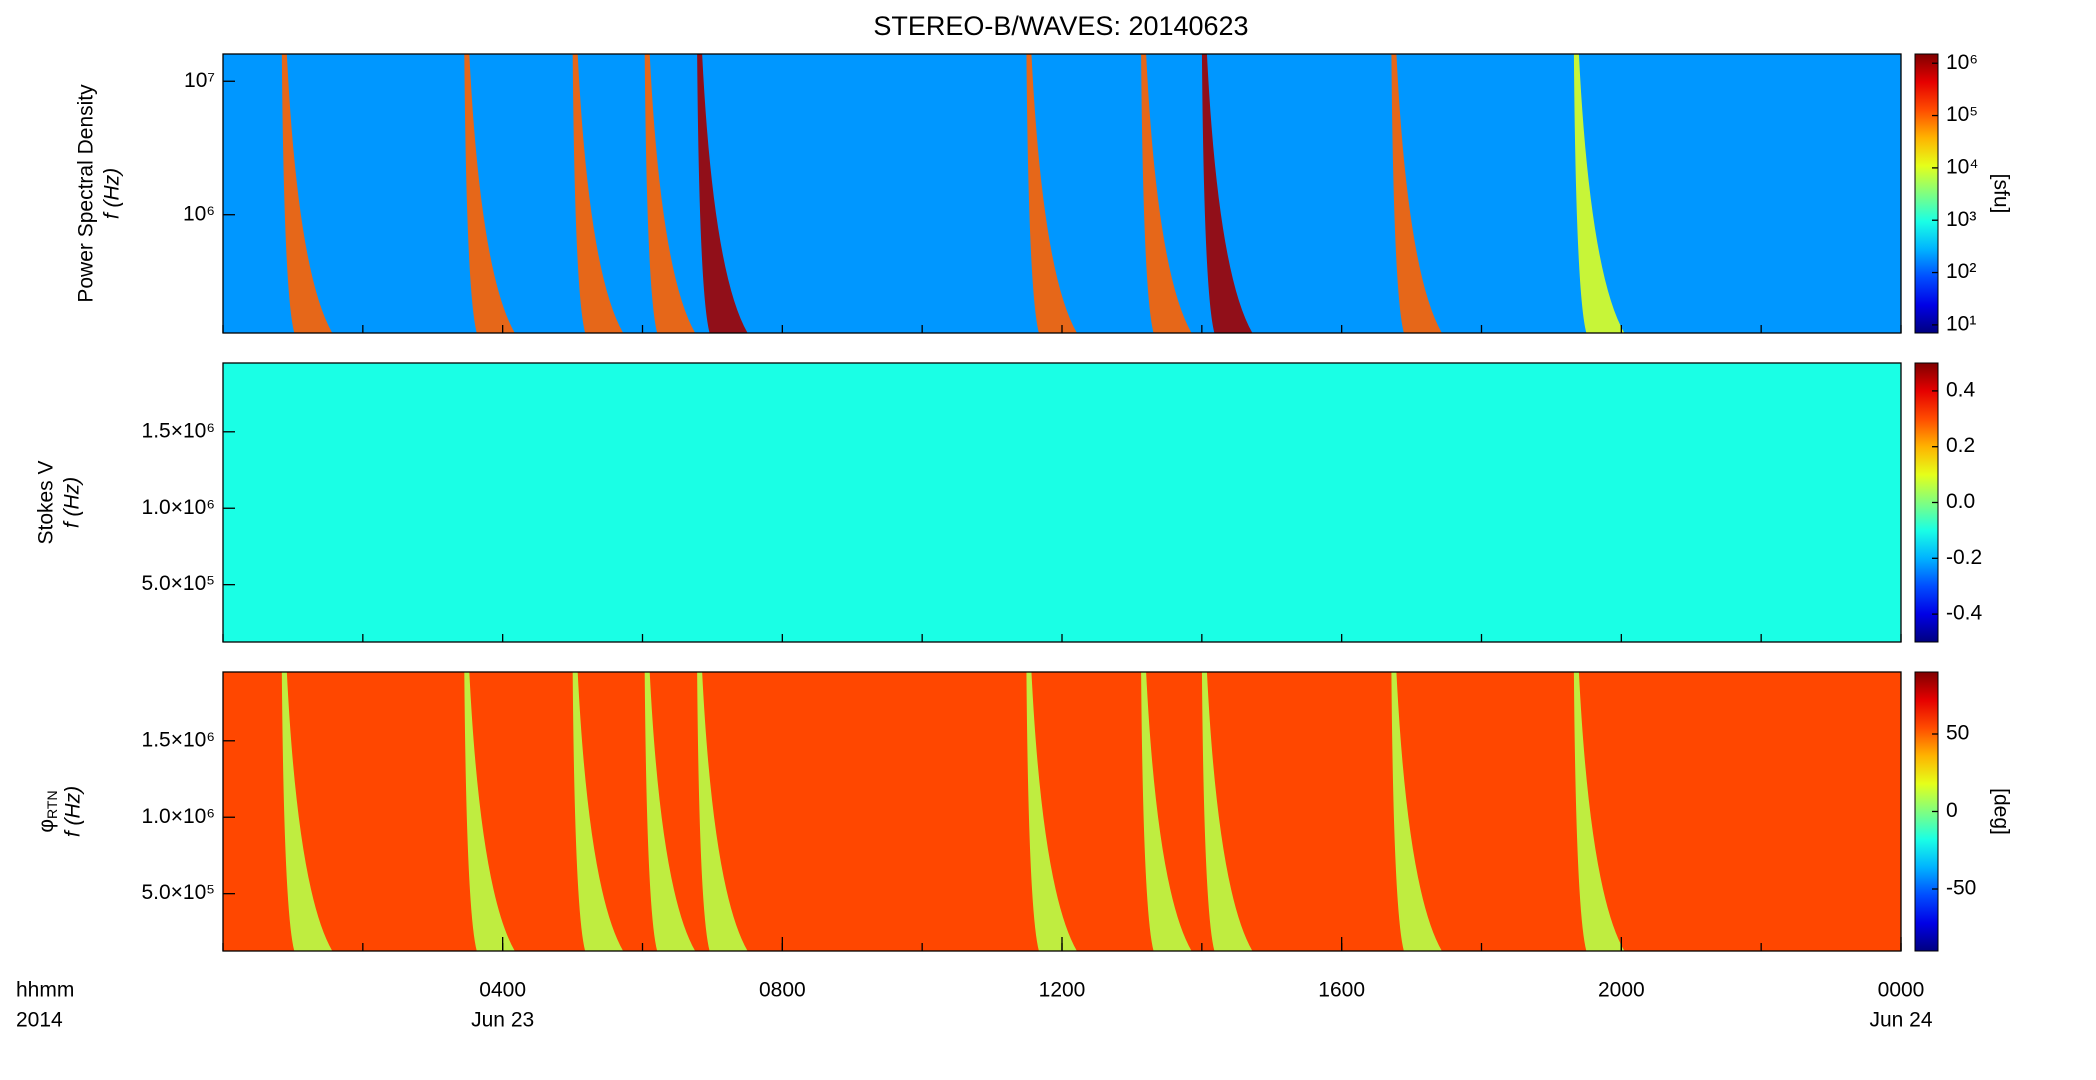 Image resolution: width=2096 pixels, height=1080 pixels. What do you see at coordinates (1962, 62) in the screenshot?
I see `cb-tick-label: 10⁶` at bounding box center [1962, 62].